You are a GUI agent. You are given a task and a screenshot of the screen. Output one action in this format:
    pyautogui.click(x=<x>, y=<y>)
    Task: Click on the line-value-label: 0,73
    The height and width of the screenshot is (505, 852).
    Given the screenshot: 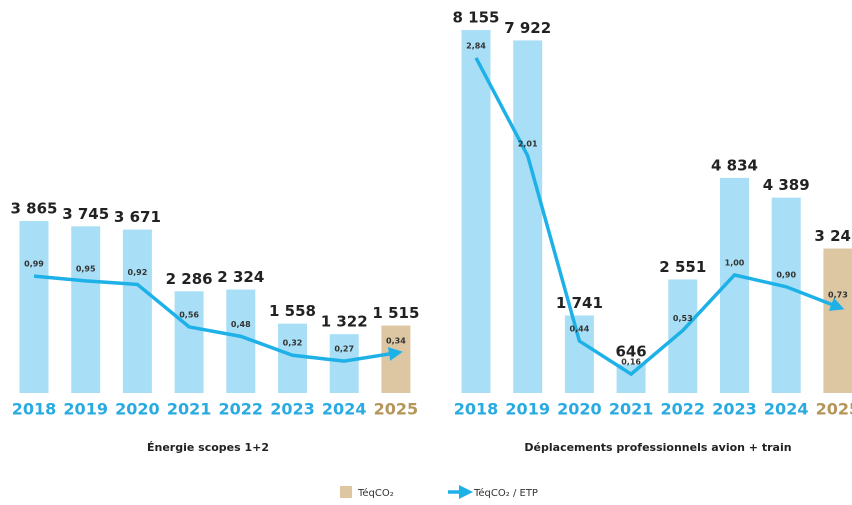 What is the action you would take?
    pyautogui.click(x=838, y=294)
    